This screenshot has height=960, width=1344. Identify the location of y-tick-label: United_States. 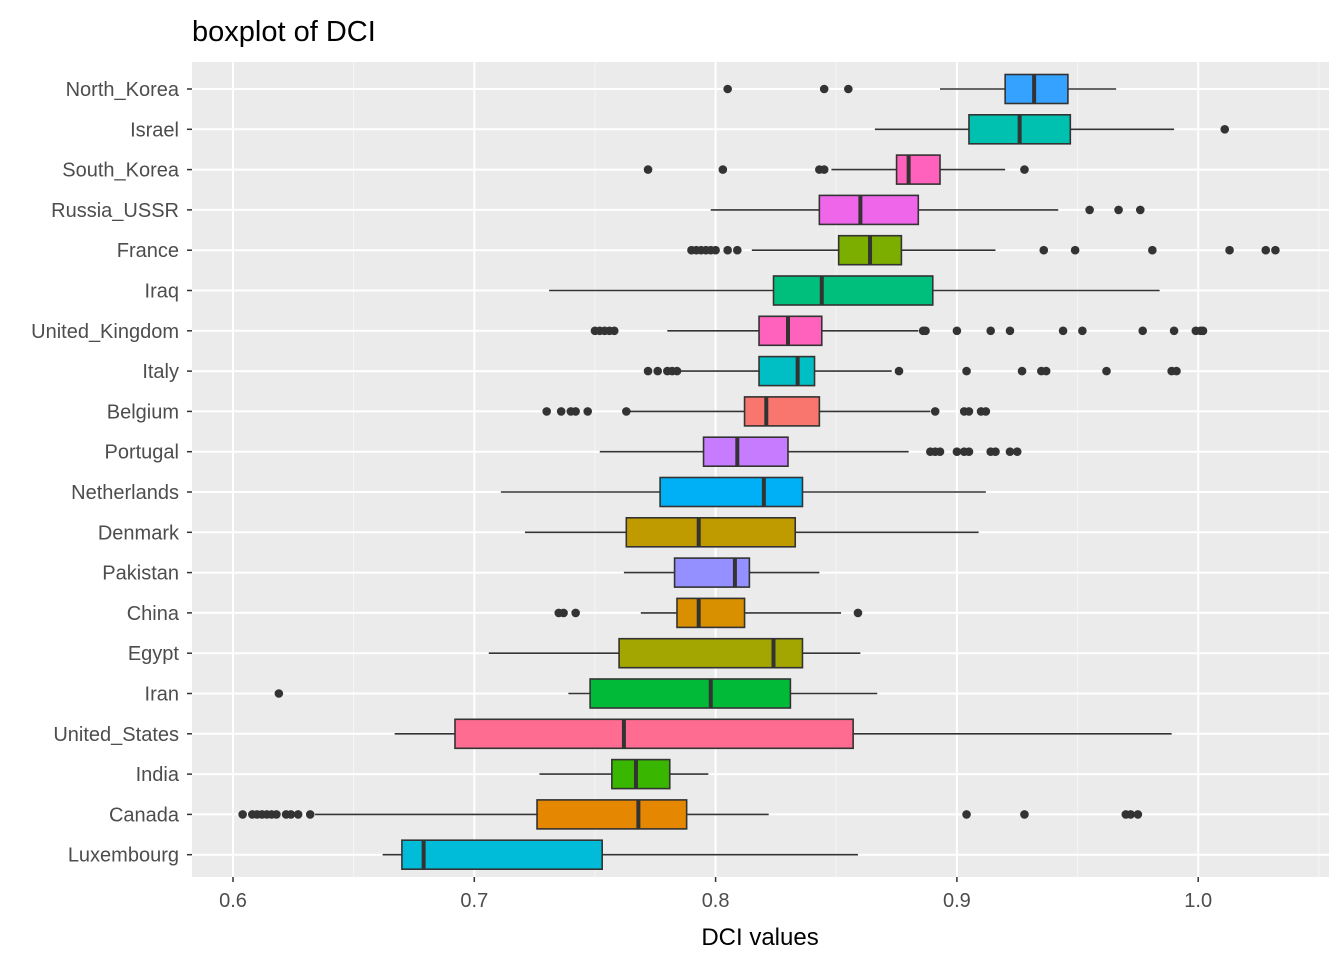
(116, 735).